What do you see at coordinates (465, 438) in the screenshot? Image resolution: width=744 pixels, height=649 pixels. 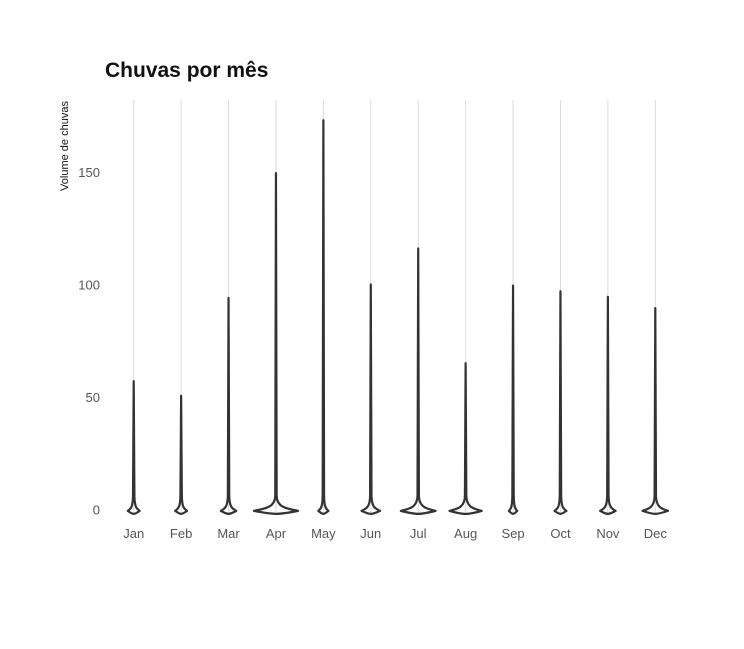 I see `violin-aug` at bounding box center [465, 438].